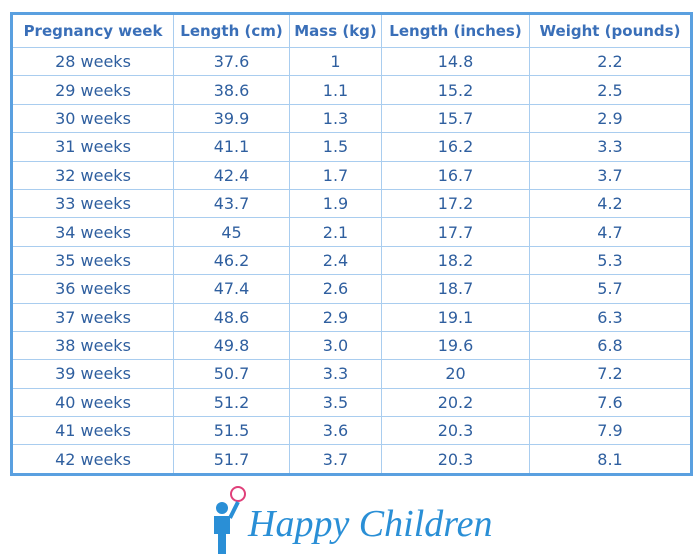 The width and height of the screenshot is (700, 559). I want to click on table-row: 28 weeks 37.6 1 14.8 2.2, so click(351, 61).